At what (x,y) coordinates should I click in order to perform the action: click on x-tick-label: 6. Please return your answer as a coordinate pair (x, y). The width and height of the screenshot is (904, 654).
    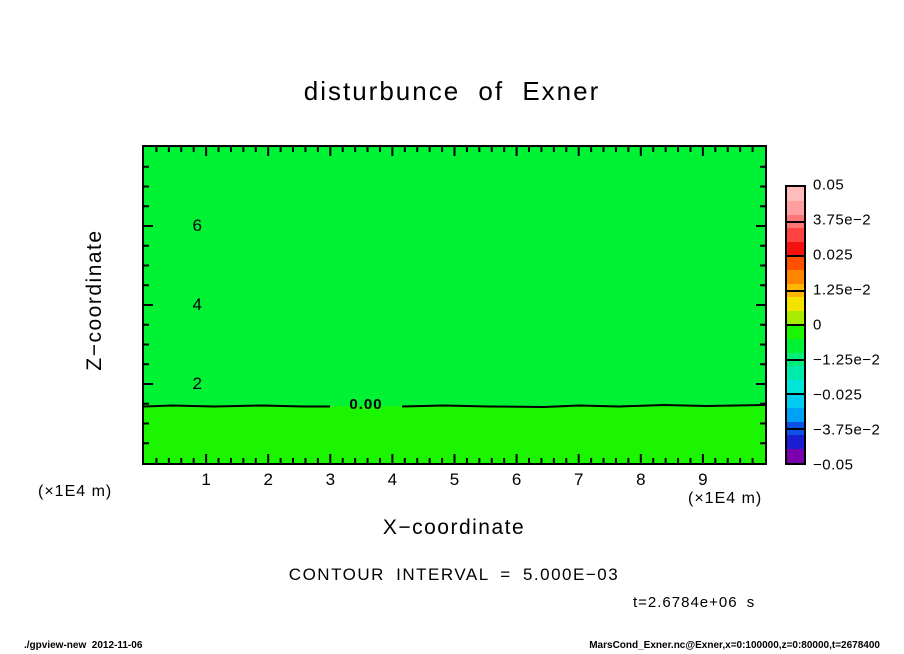
    Looking at the image, I should click on (516, 479).